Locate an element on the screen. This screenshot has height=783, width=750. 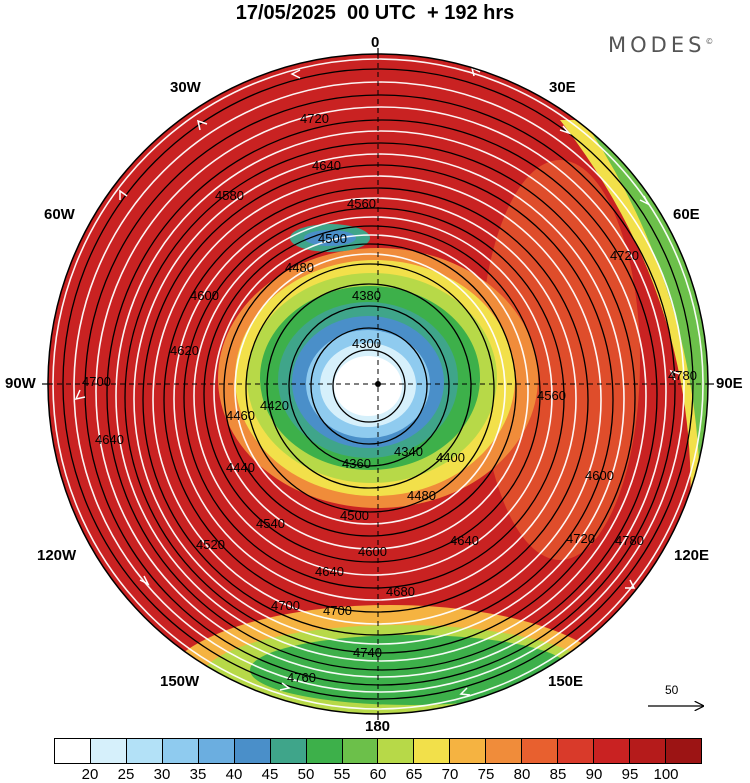
map-title: 17/05/2025 00 UTC + 192 hrs is located at coordinates (375, 13).